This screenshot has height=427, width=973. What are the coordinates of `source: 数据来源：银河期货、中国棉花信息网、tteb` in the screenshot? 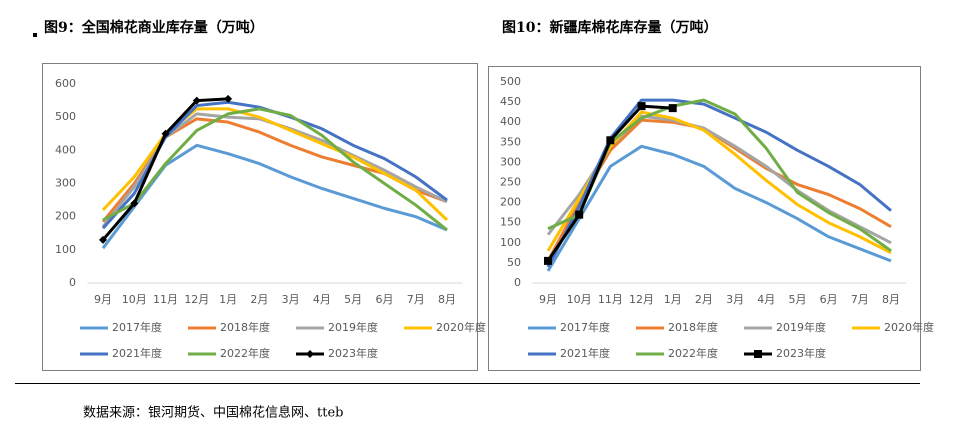 It's located at (213, 413).